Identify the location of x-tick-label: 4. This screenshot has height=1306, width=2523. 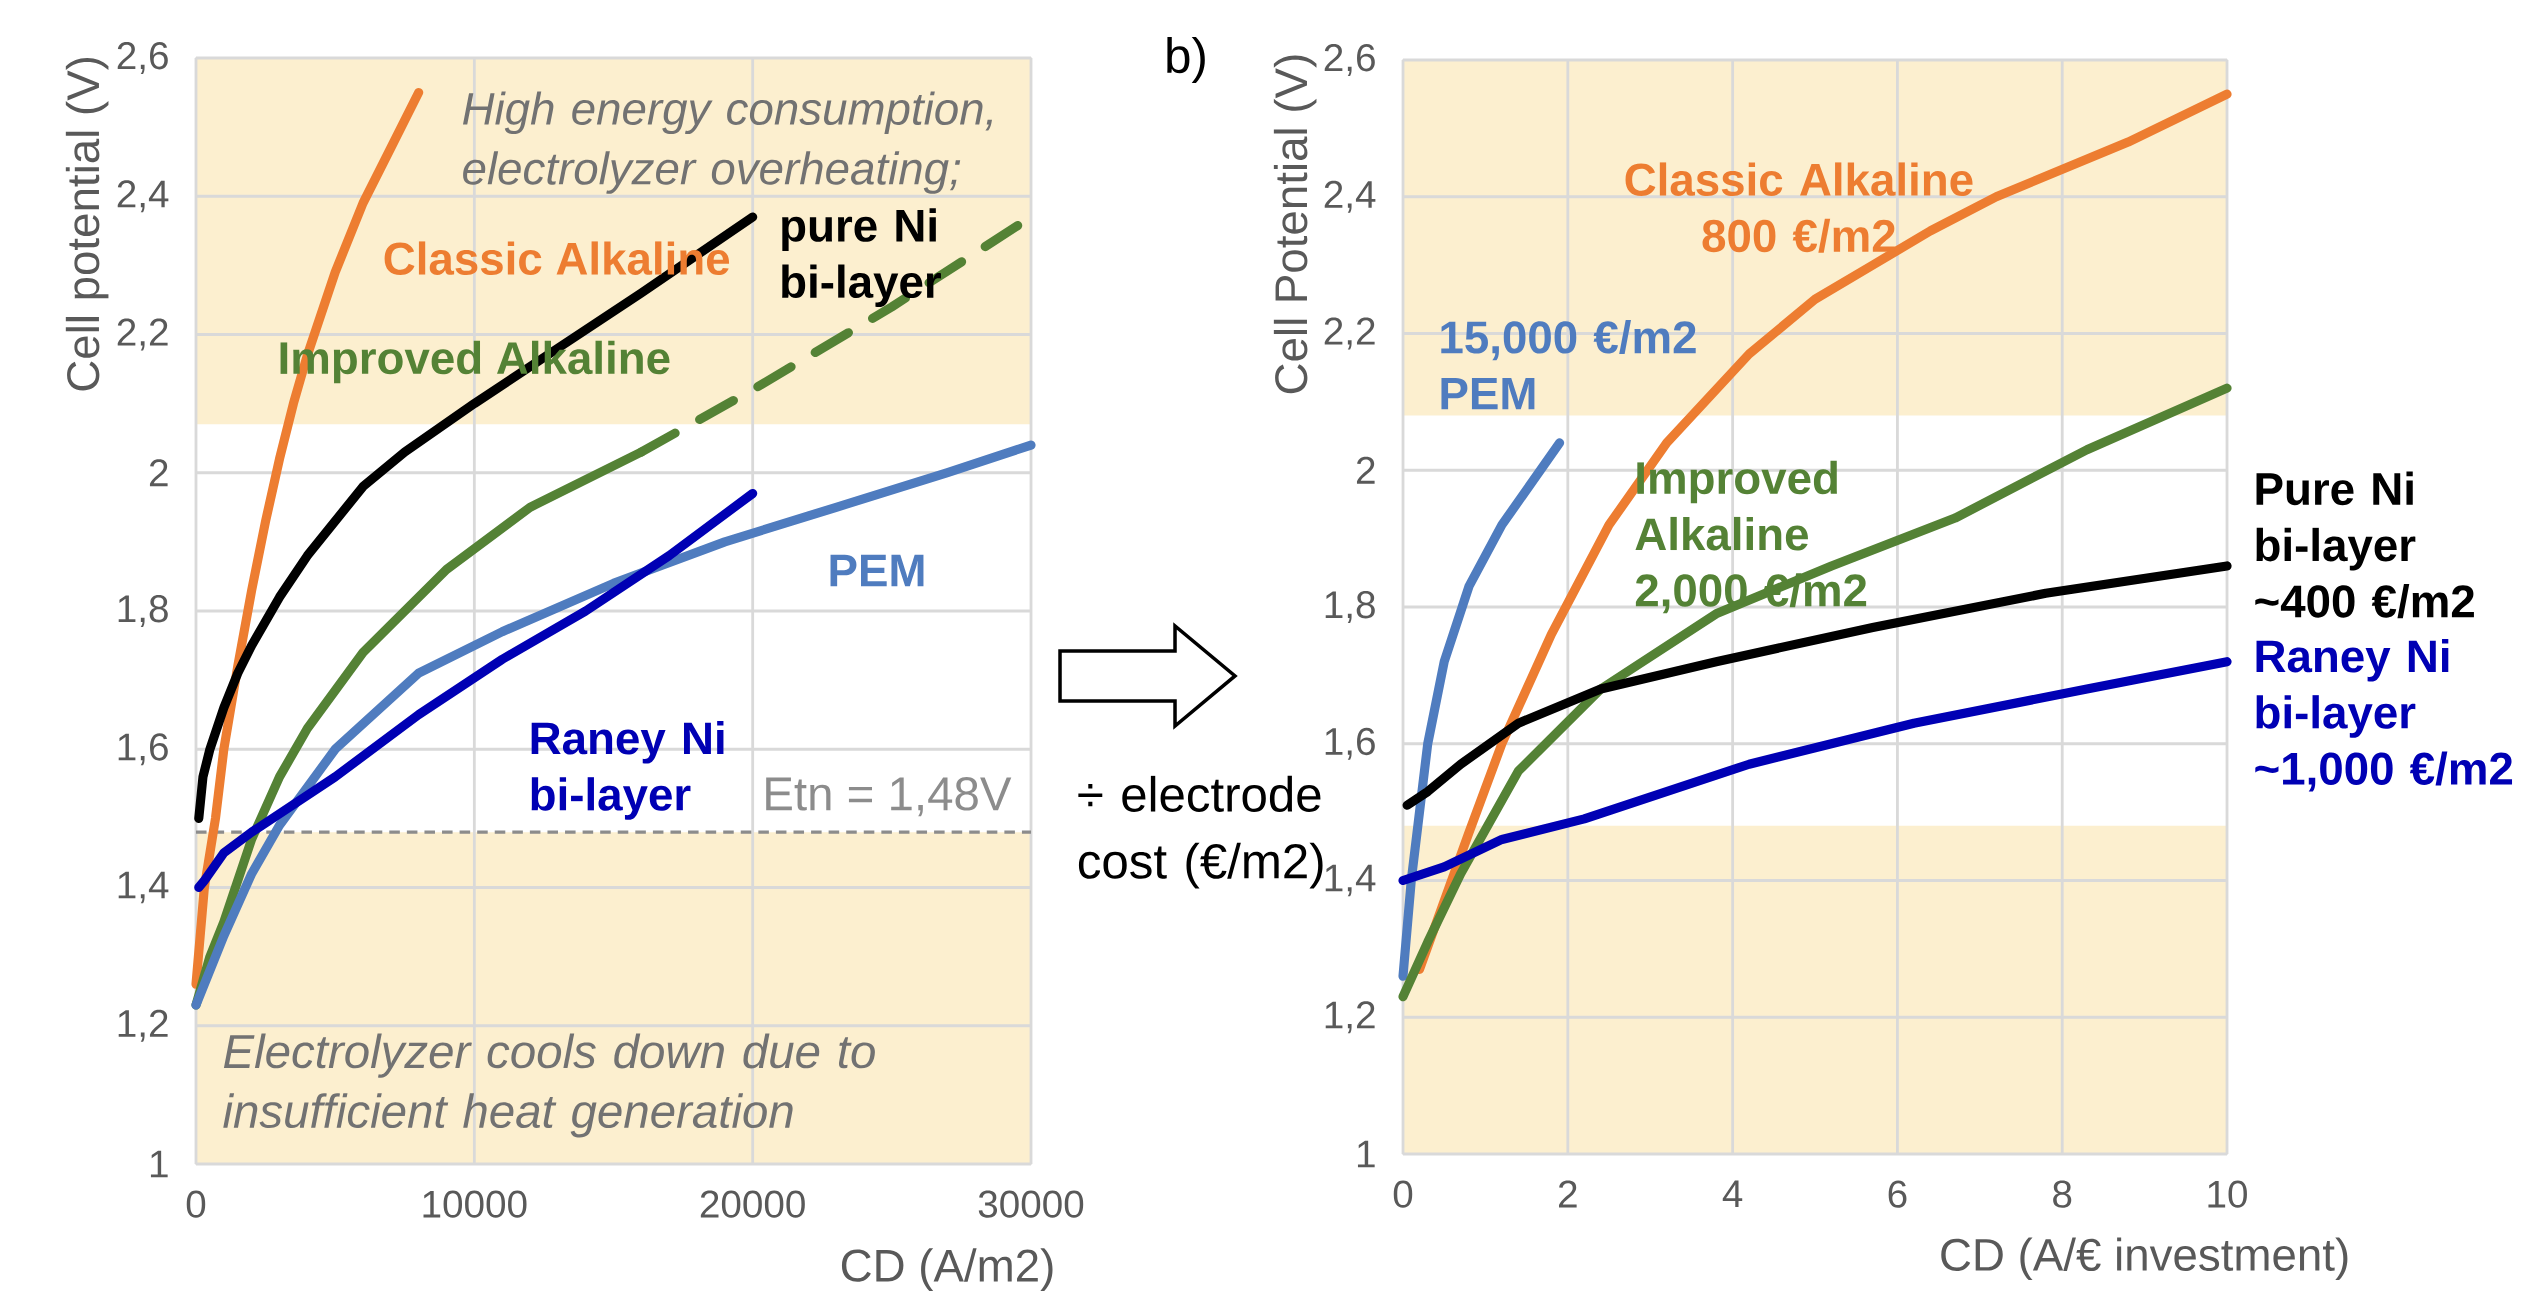
(1732, 1194).